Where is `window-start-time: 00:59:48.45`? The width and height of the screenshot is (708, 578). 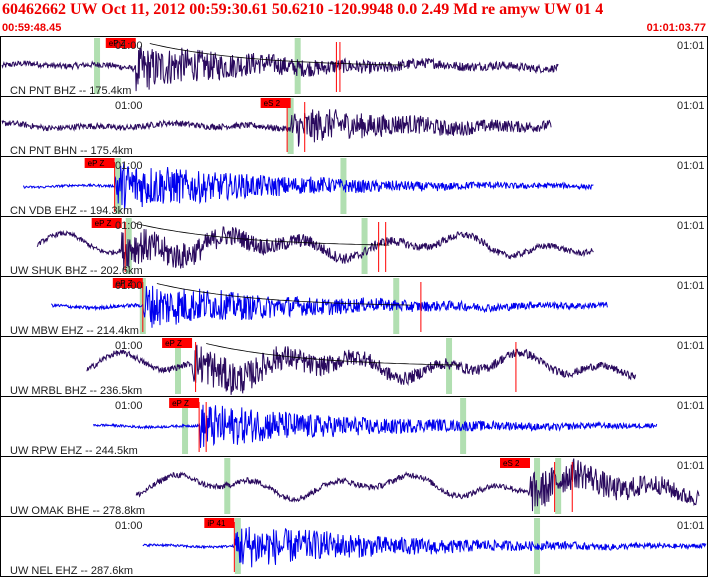
window-start-time: 00:59:48.45 is located at coordinates (32, 28).